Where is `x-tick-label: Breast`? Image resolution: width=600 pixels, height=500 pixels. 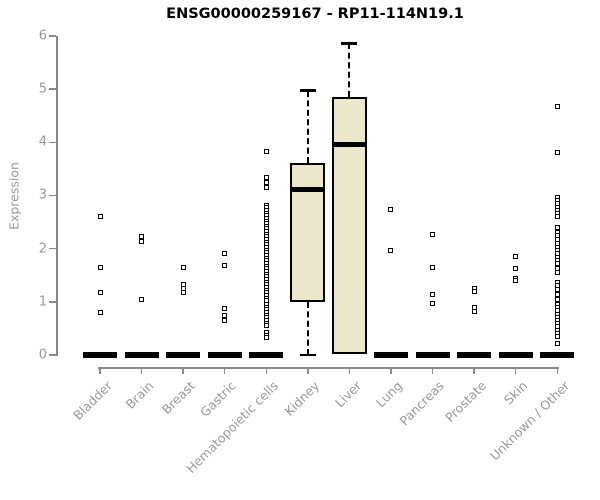 x-tick-label: Breast is located at coordinates (178, 398).